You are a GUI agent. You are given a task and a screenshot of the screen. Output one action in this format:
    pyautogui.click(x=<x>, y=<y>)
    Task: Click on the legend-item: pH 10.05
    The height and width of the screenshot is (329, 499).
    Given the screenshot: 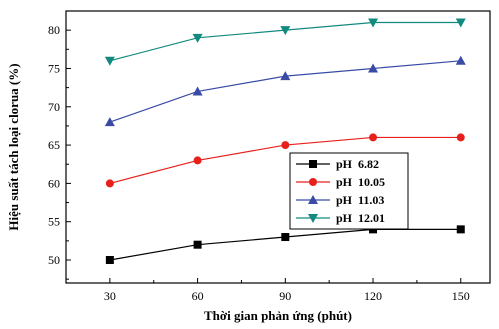 What is the action you would take?
    pyautogui.click(x=340, y=182)
    